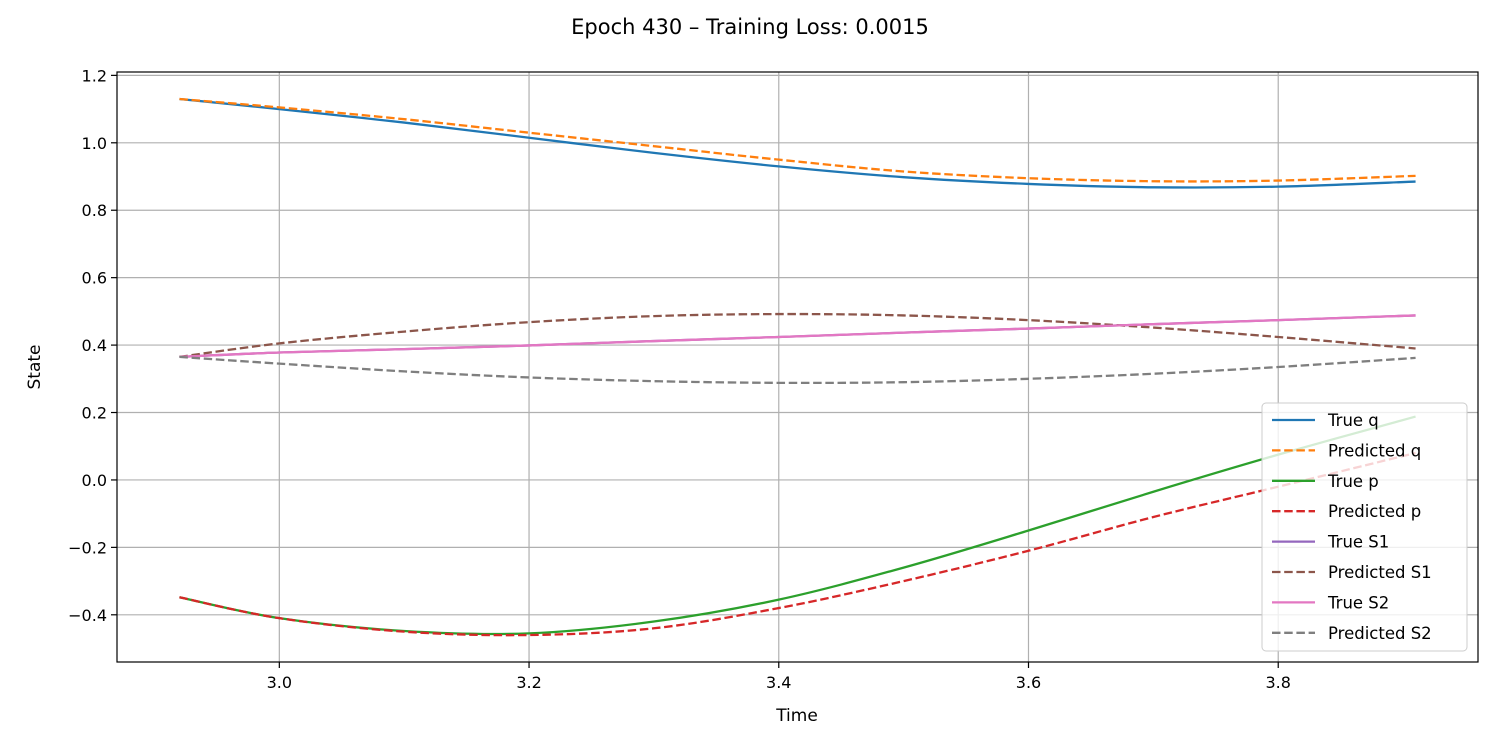 This screenshot has width=1500, height=750. Describe the element at coordinates (94, 480) in the screenshot. I see `y-tick-label: 0.0` at that location.